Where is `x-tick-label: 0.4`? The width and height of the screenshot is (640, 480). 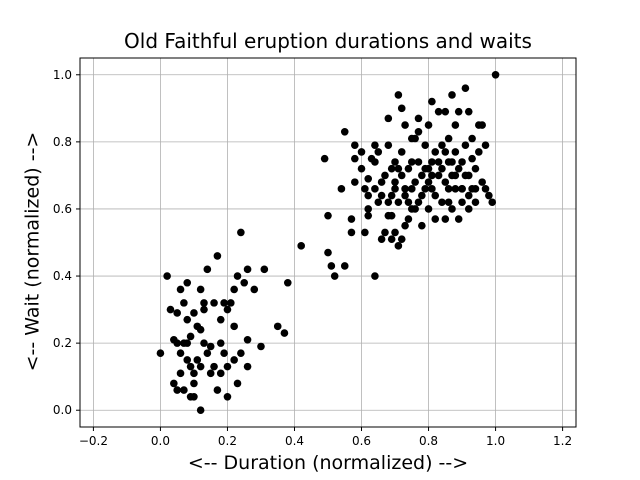
x-tick-label: 0.4 is located at coordinates (294, 441).